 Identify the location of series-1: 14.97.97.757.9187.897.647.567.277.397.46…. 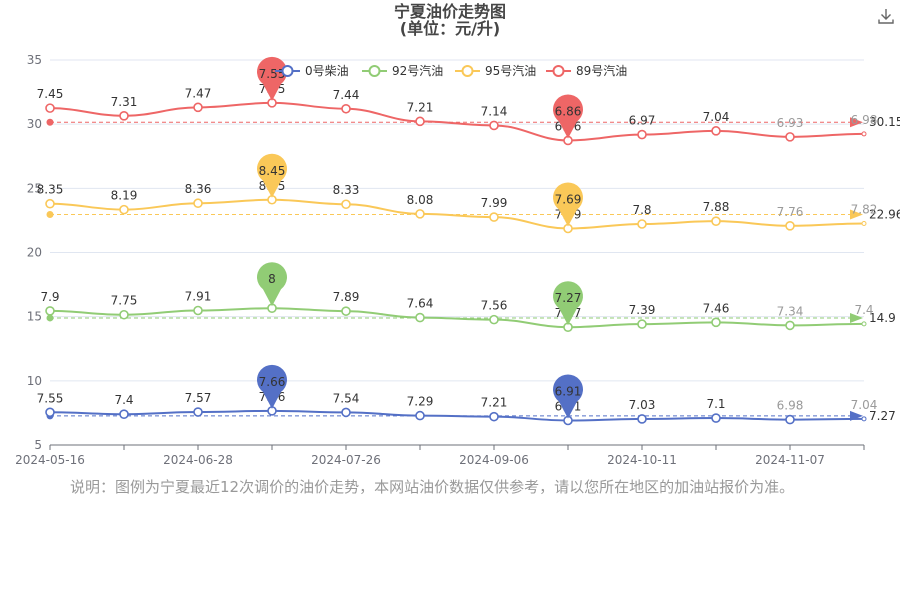
(468, 309).